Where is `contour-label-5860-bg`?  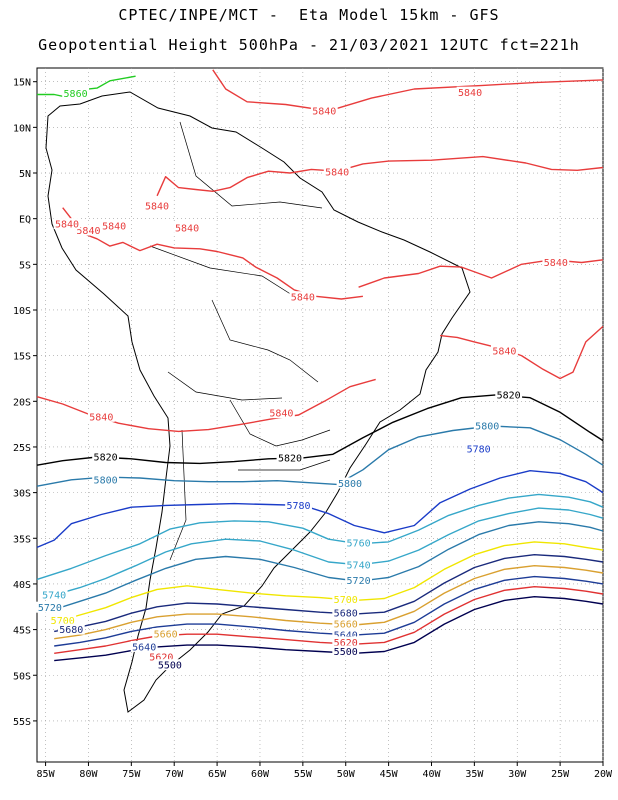 contour-label-5860-bg is located at coordinates (75, 93).